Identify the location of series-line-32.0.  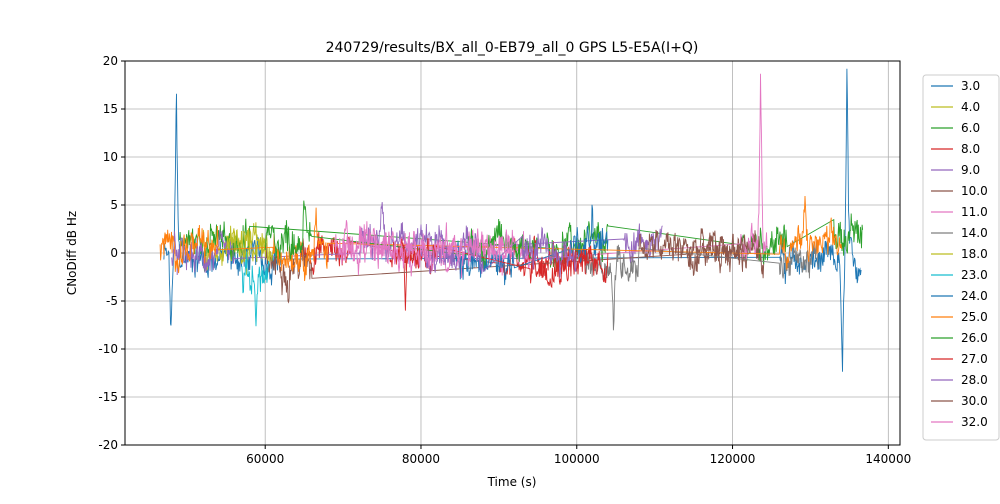
(424, 246).